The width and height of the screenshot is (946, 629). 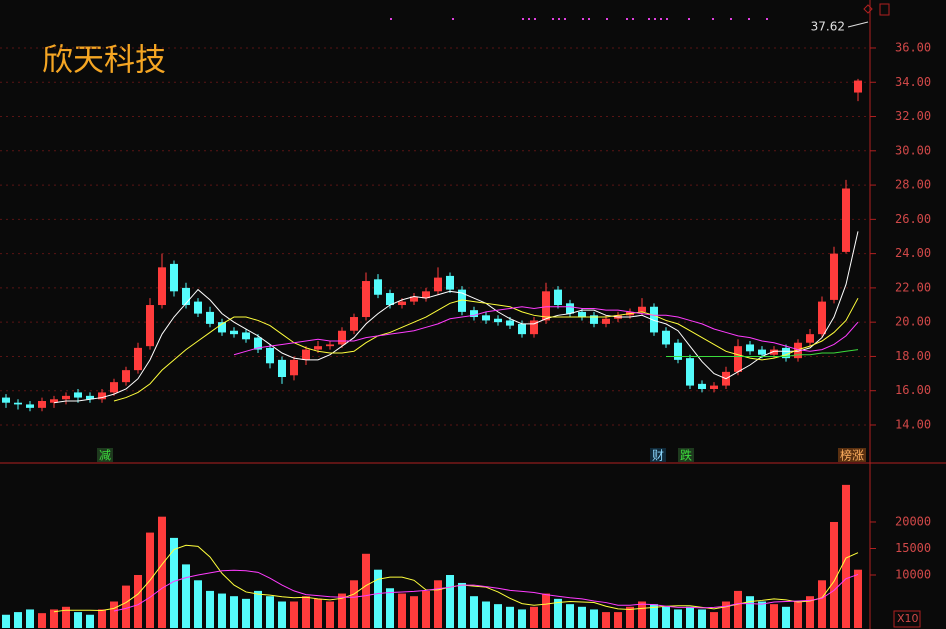 What do you see at coordinates (913, 424) in the screenshot?
I see `y-tick-label: 14.00` at bounding box center [913, 424].